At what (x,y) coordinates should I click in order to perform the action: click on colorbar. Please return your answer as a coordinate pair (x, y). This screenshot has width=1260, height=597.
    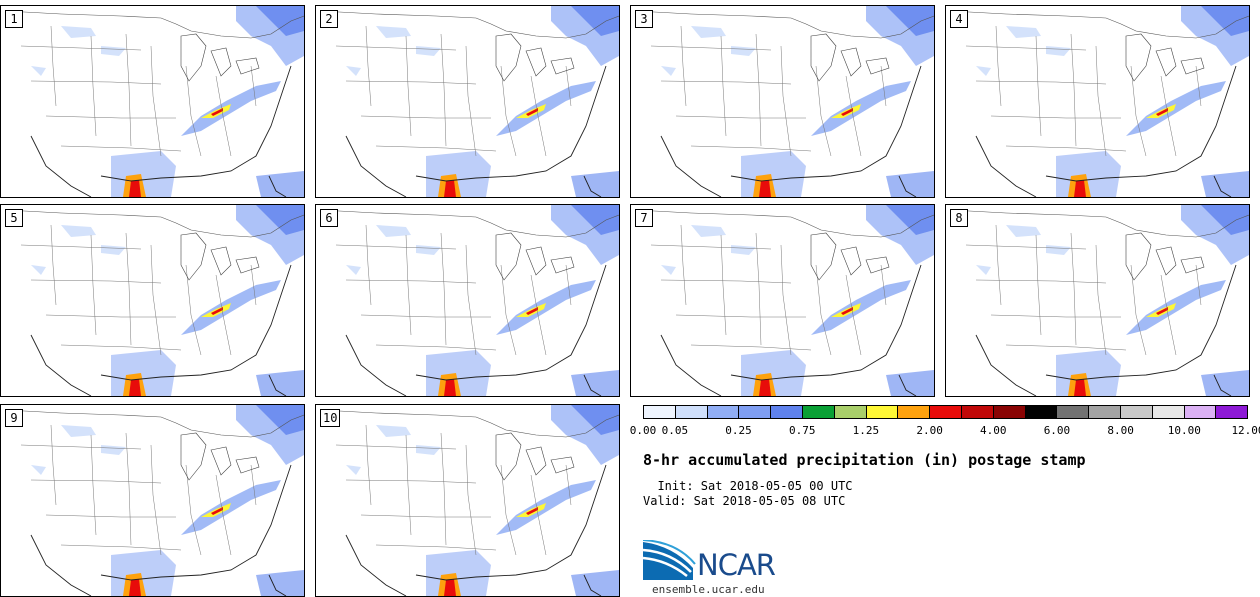
    Looking at the image, I should click on (945, 412).